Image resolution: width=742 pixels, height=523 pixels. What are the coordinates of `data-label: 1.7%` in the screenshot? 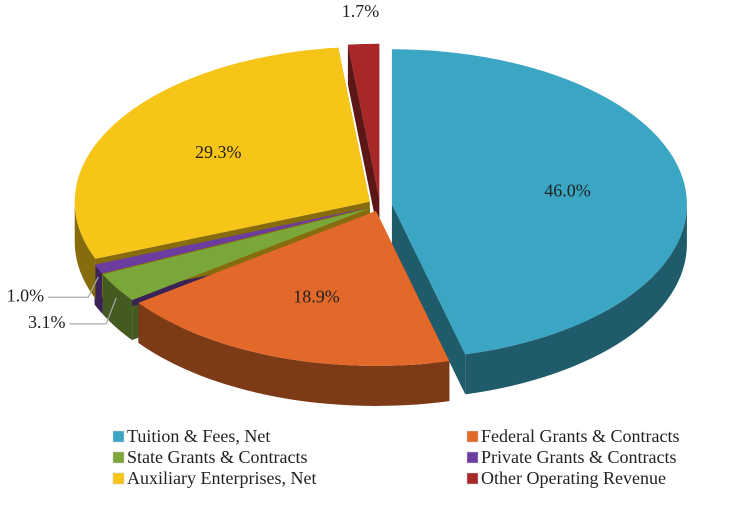 It's located at (361, 11).